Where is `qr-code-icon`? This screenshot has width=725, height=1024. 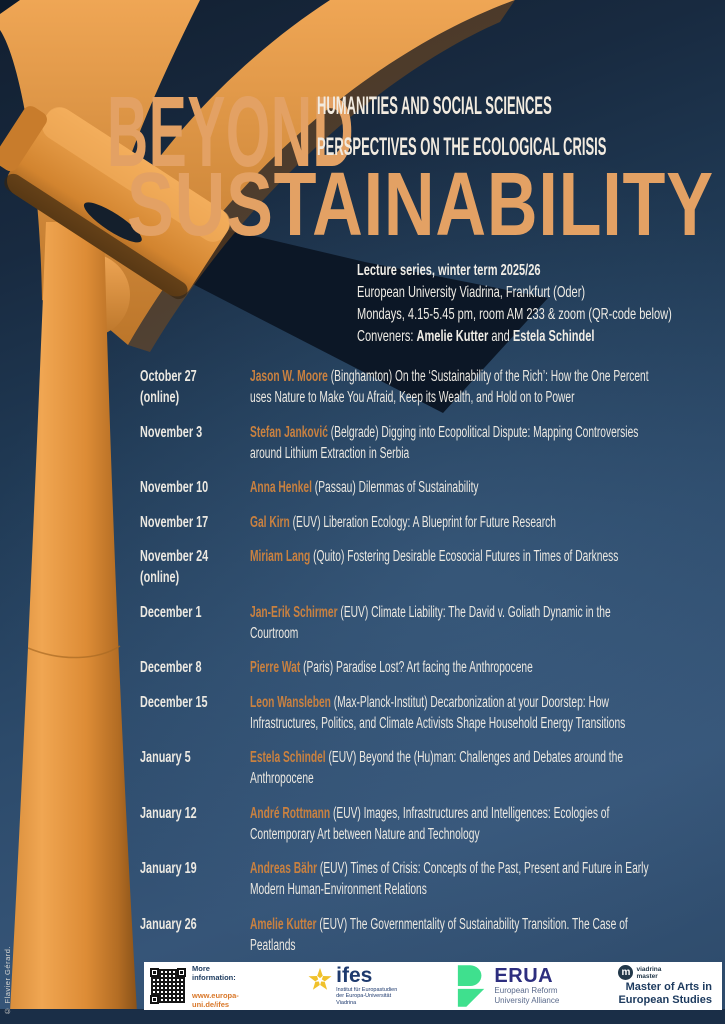 qr-code-icon is located at coordinates (168, 986).